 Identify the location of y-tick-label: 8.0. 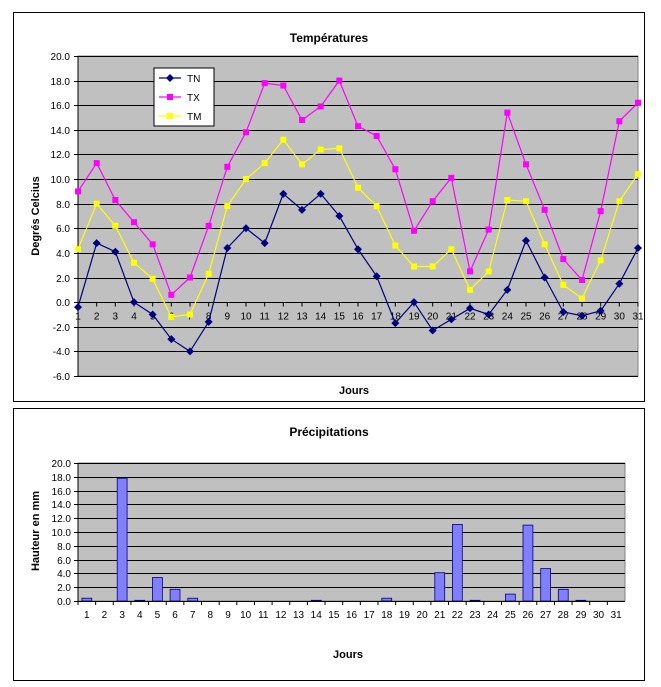
(64, 547).